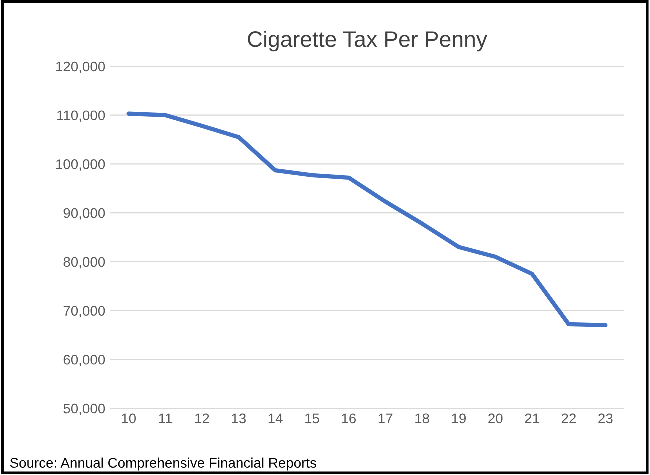 The image size is (650, 475). I want to click on x-tick-label: 23, so click(605, 419).